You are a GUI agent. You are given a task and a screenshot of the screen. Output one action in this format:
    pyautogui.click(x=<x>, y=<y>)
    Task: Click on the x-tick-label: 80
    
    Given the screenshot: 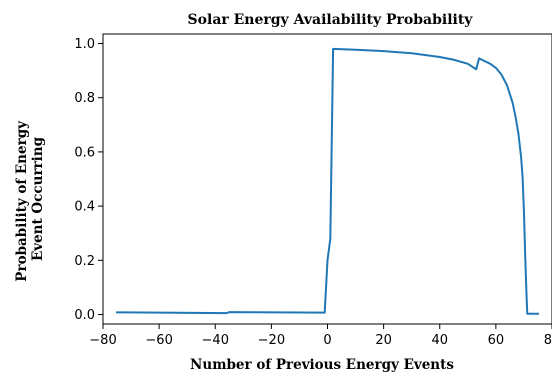 What is the action you would take?
    pyautogui.click(x=548, y=340)
    